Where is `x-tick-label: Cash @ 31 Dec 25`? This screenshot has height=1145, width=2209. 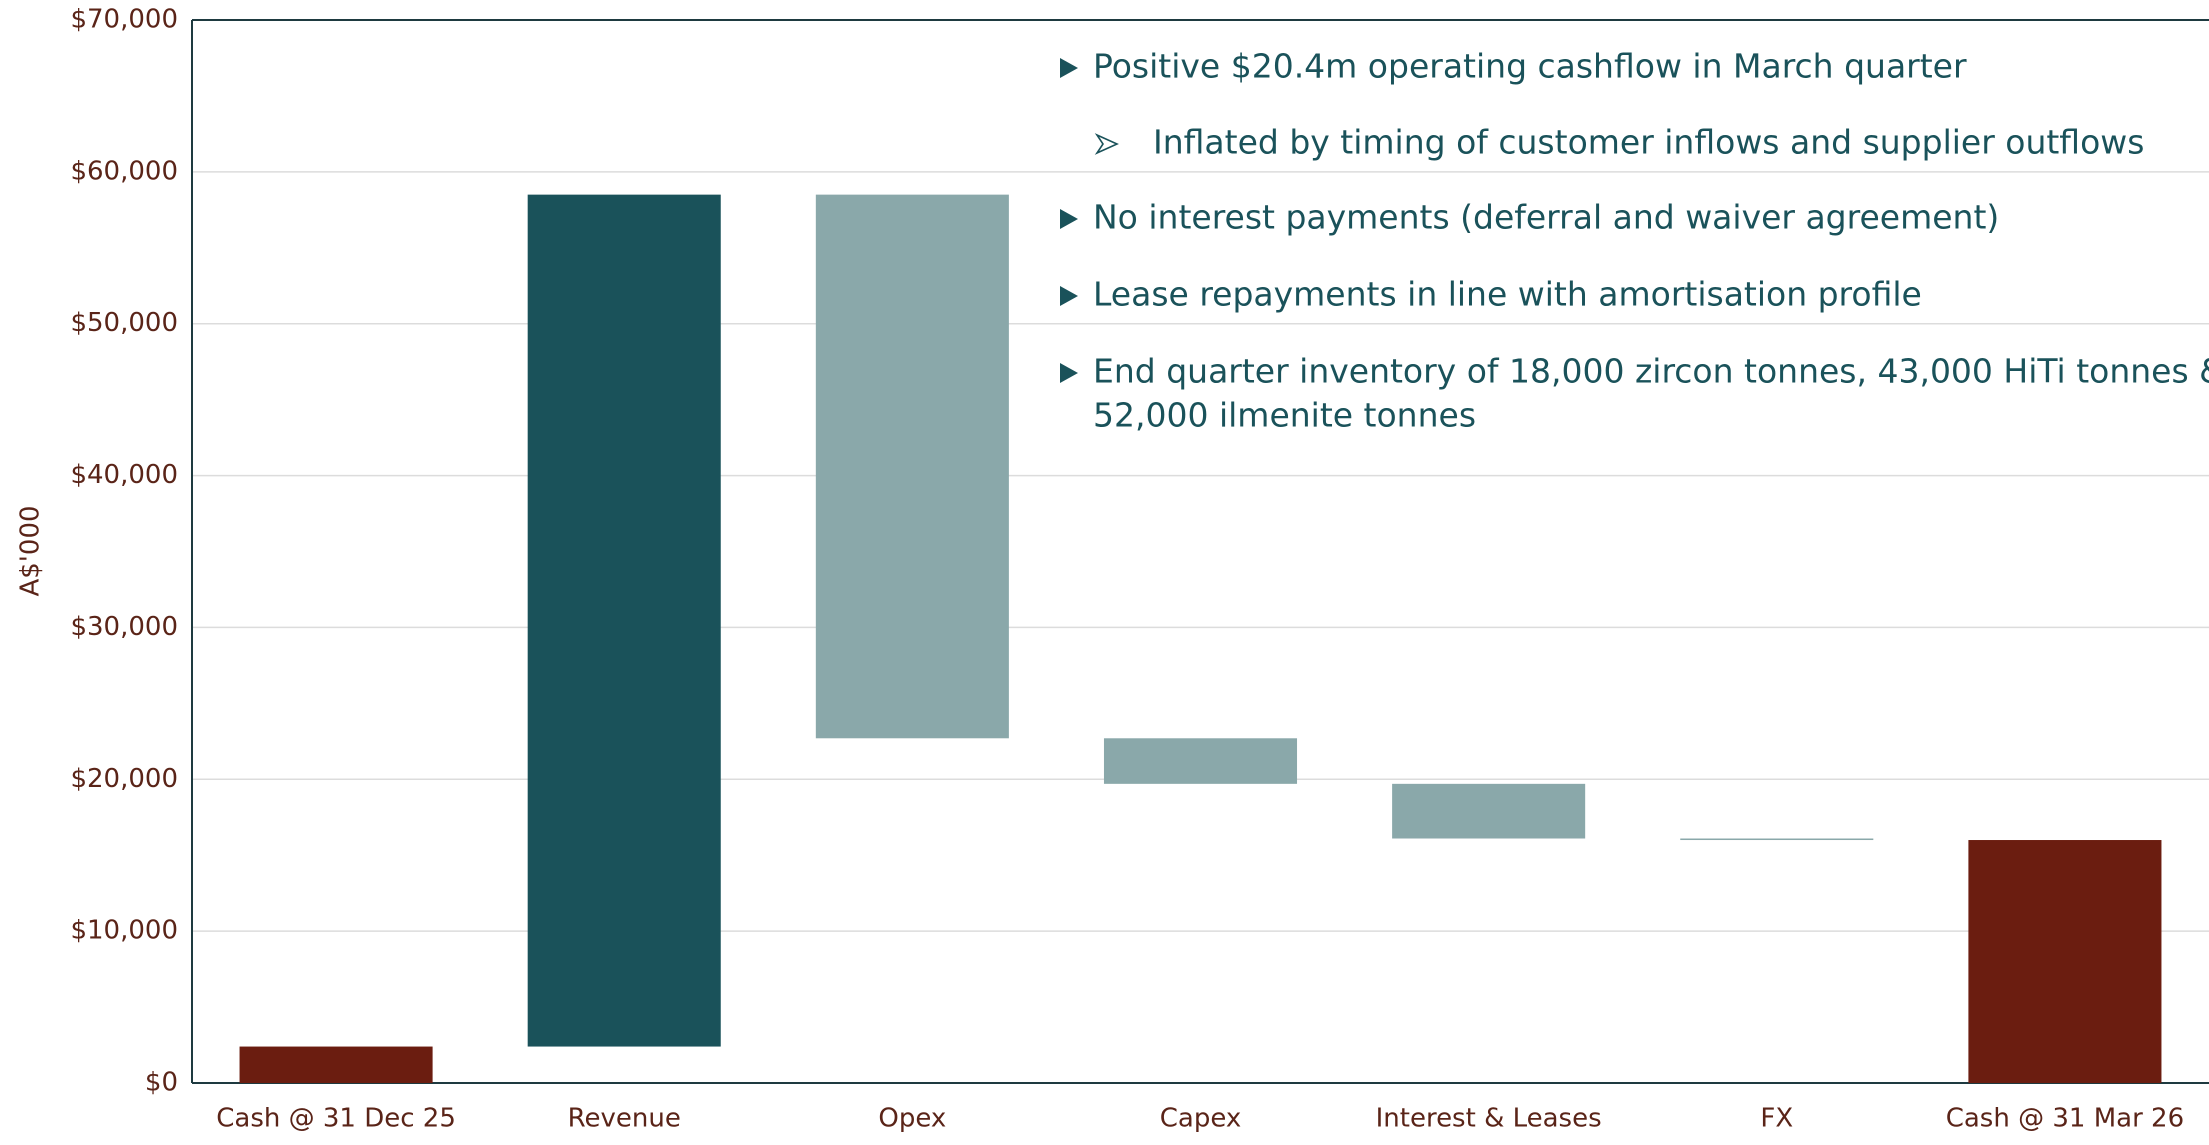
x-tick-label: Cash @ 31 Dec 25 is located at coordinates (336, 1119).